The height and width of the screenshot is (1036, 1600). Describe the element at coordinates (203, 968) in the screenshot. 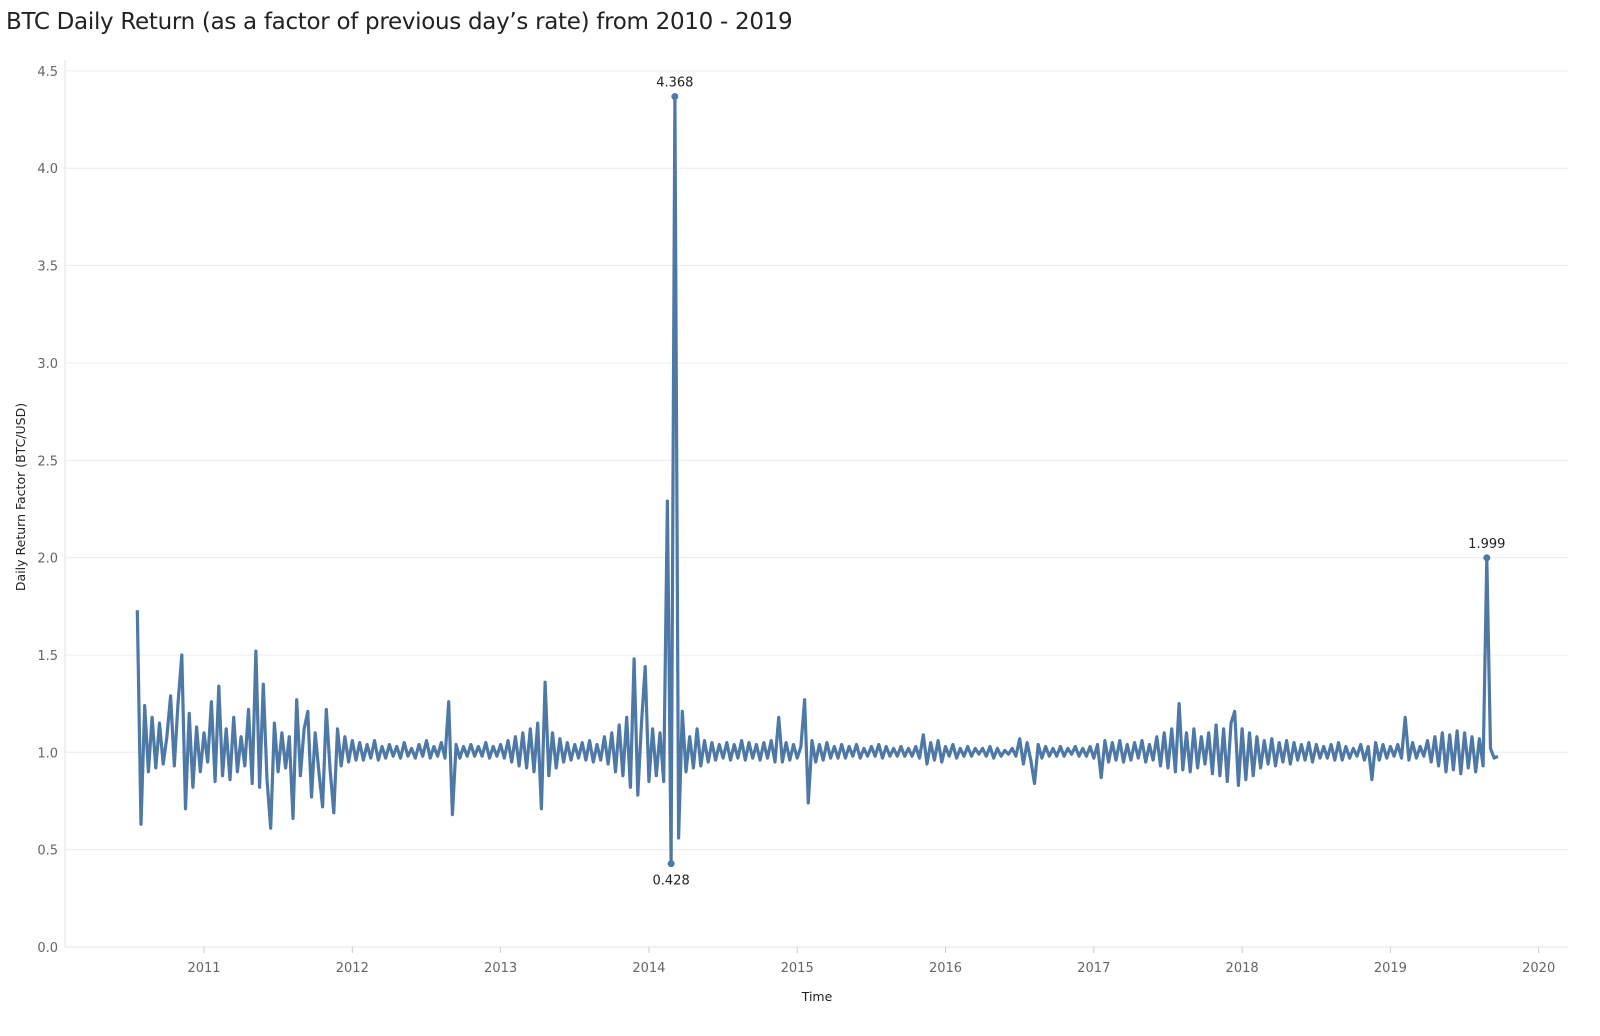

I see `x-tick-label: 2011` at that location.